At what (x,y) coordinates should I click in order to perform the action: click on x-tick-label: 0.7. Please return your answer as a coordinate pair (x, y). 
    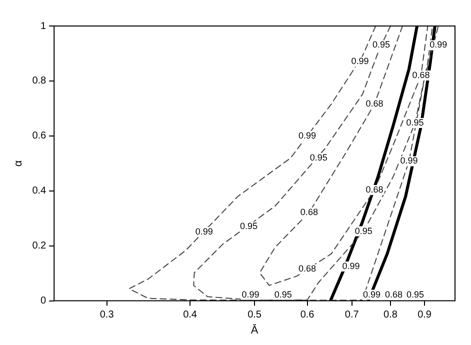
    Looking at the image, I should click on (352, 315).